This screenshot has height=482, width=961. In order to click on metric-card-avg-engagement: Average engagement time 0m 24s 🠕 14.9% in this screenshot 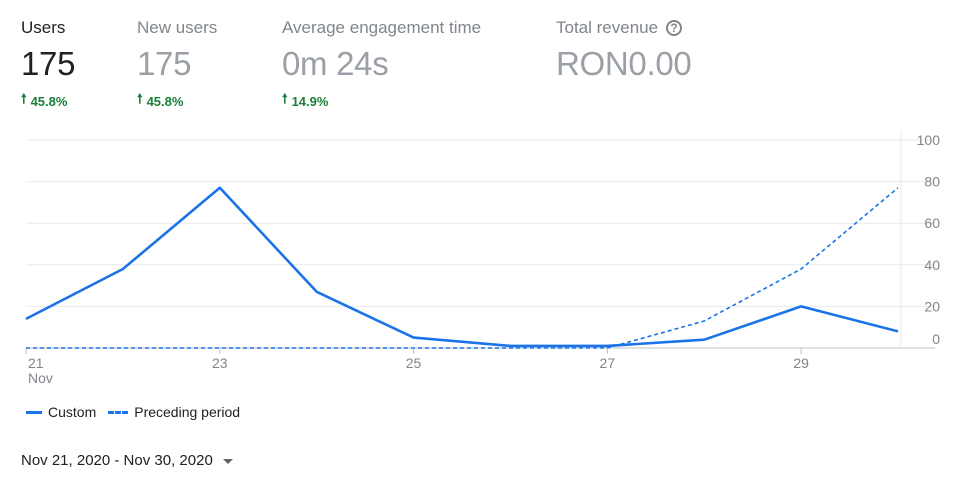, I will do `click(381, 65)`.